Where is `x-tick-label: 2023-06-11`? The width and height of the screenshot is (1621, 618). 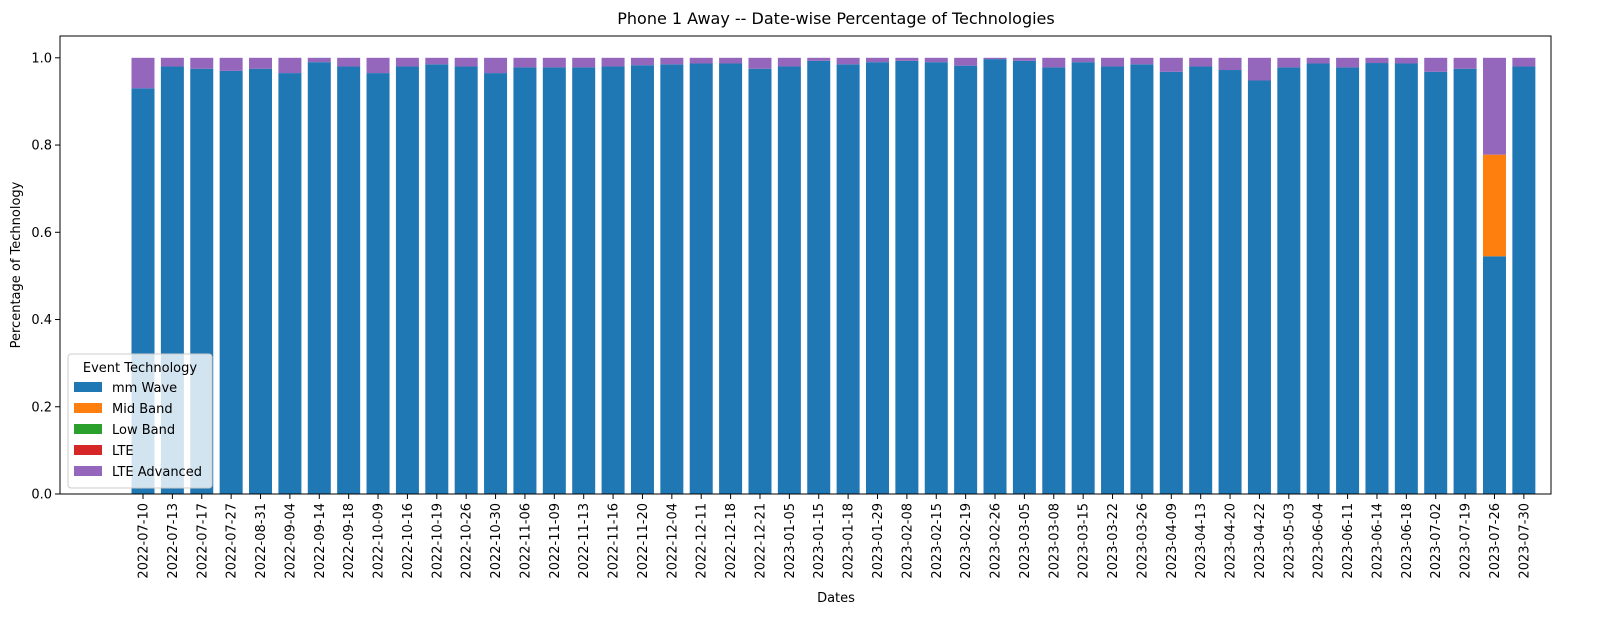
x-tick-label: 2023-06-11 is located at coordinates (1348, 541).